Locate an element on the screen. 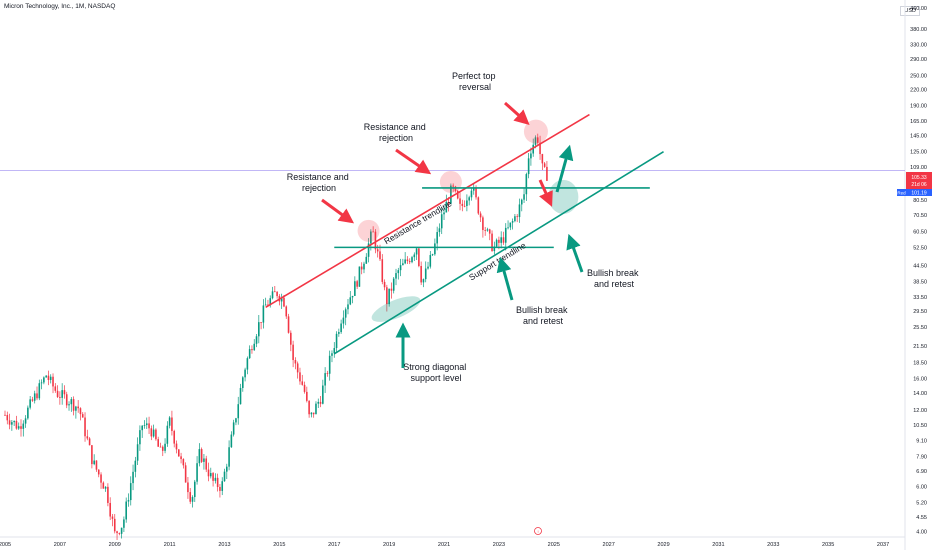 This screenshot has height=550, width=932. y-tick-label: 7.90 is located at coordinates (921, 457).